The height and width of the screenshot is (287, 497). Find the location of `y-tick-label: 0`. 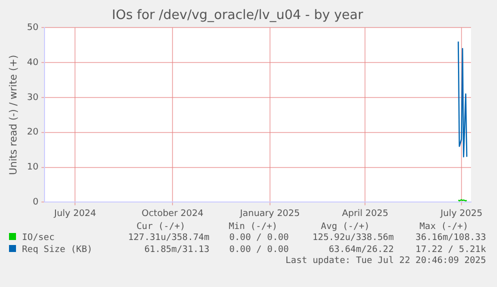

y-tick-label: 0 is located at coordinates (35, 203).